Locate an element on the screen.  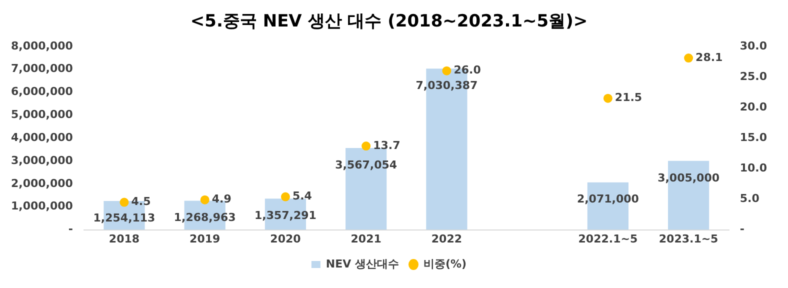
y2-tick-label: 15.0 is located at coordinates (754, 137).